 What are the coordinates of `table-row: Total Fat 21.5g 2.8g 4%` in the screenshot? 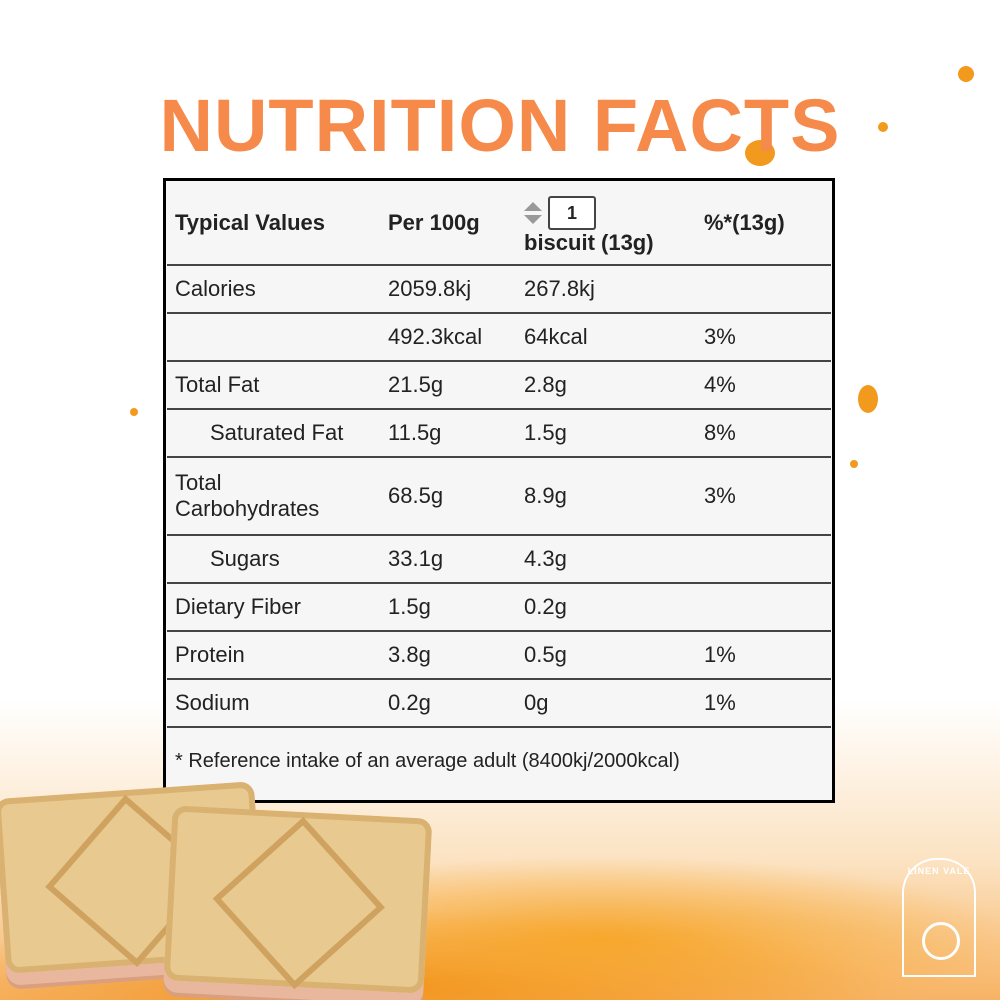 It's located at (499, 385).